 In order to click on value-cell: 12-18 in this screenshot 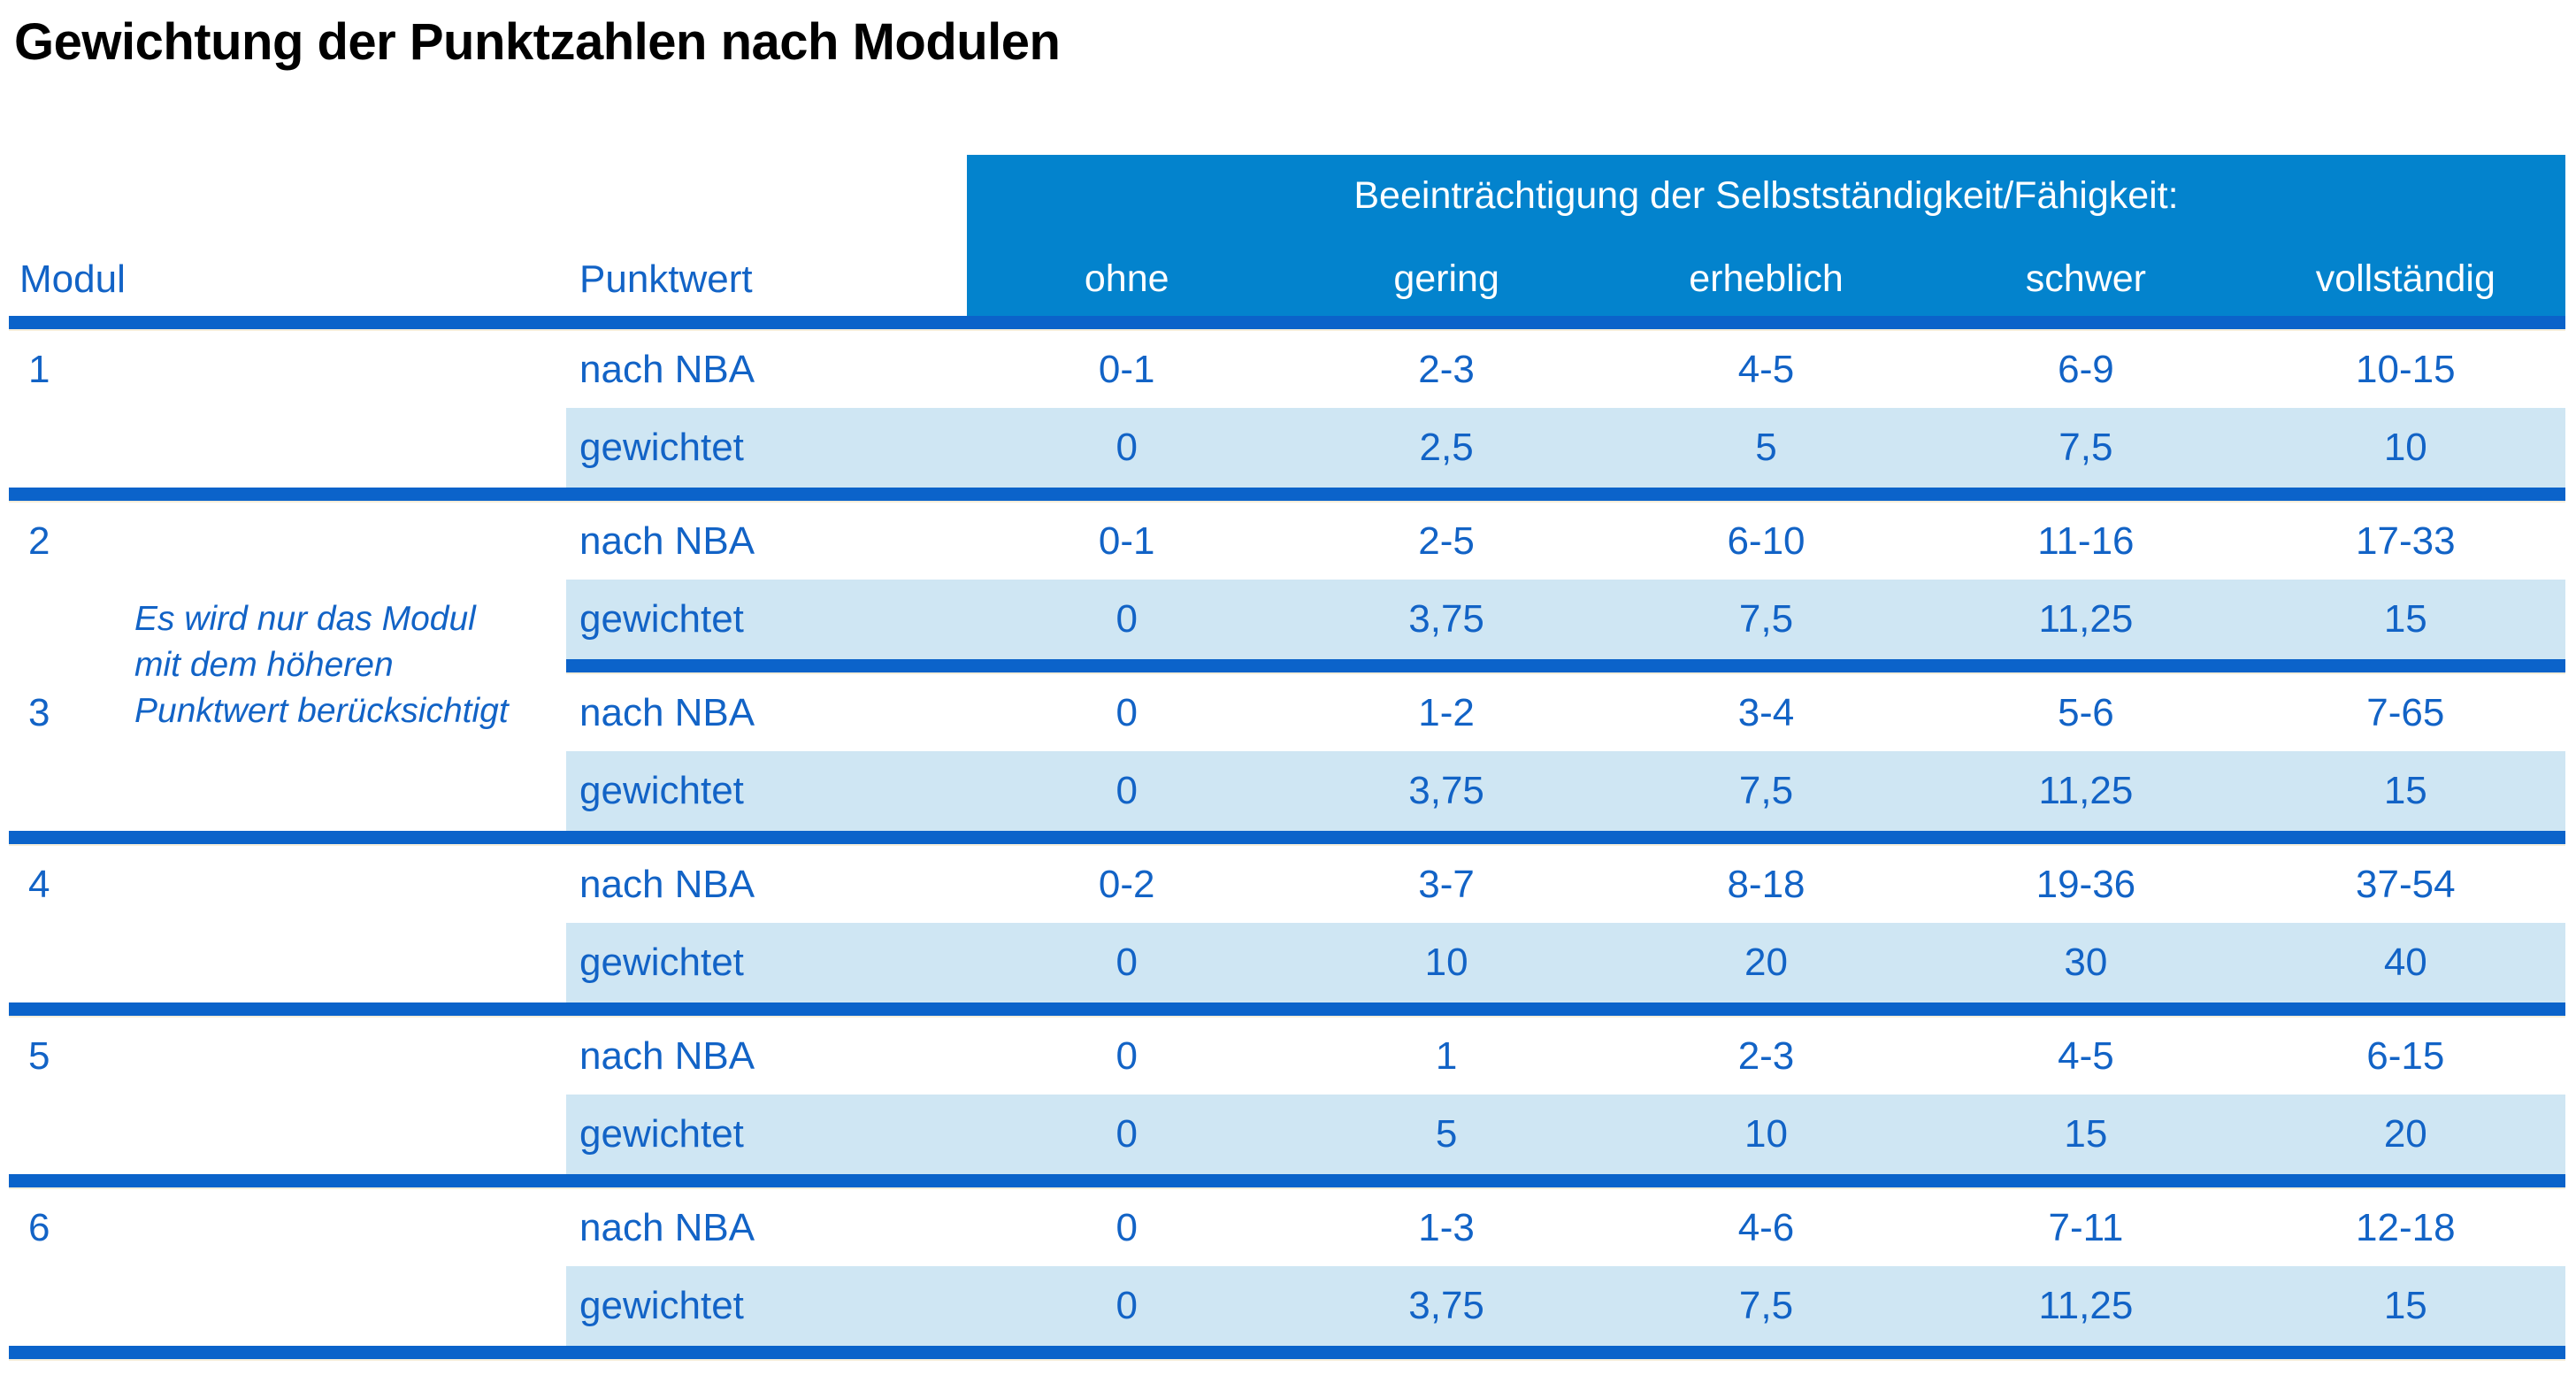, I will do `click(2406, 1227)`.